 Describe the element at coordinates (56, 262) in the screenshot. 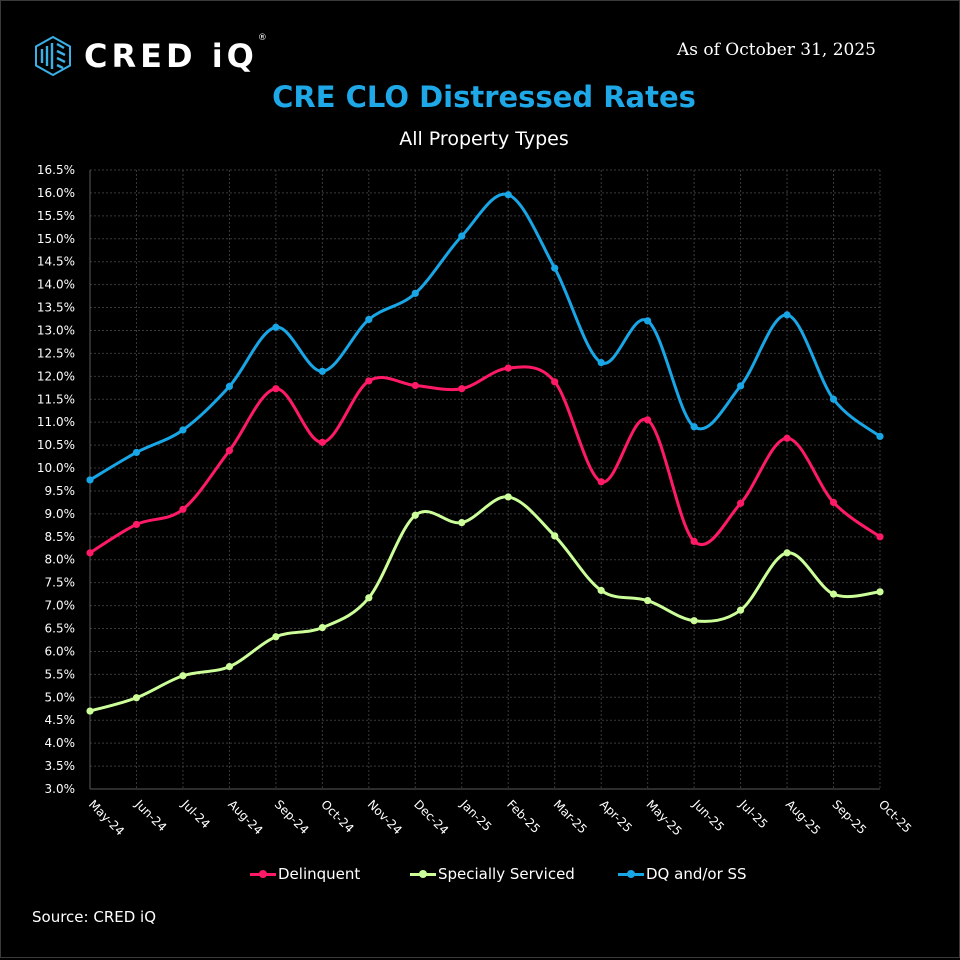

I see `y-tick-label: 14.5%` at that location.